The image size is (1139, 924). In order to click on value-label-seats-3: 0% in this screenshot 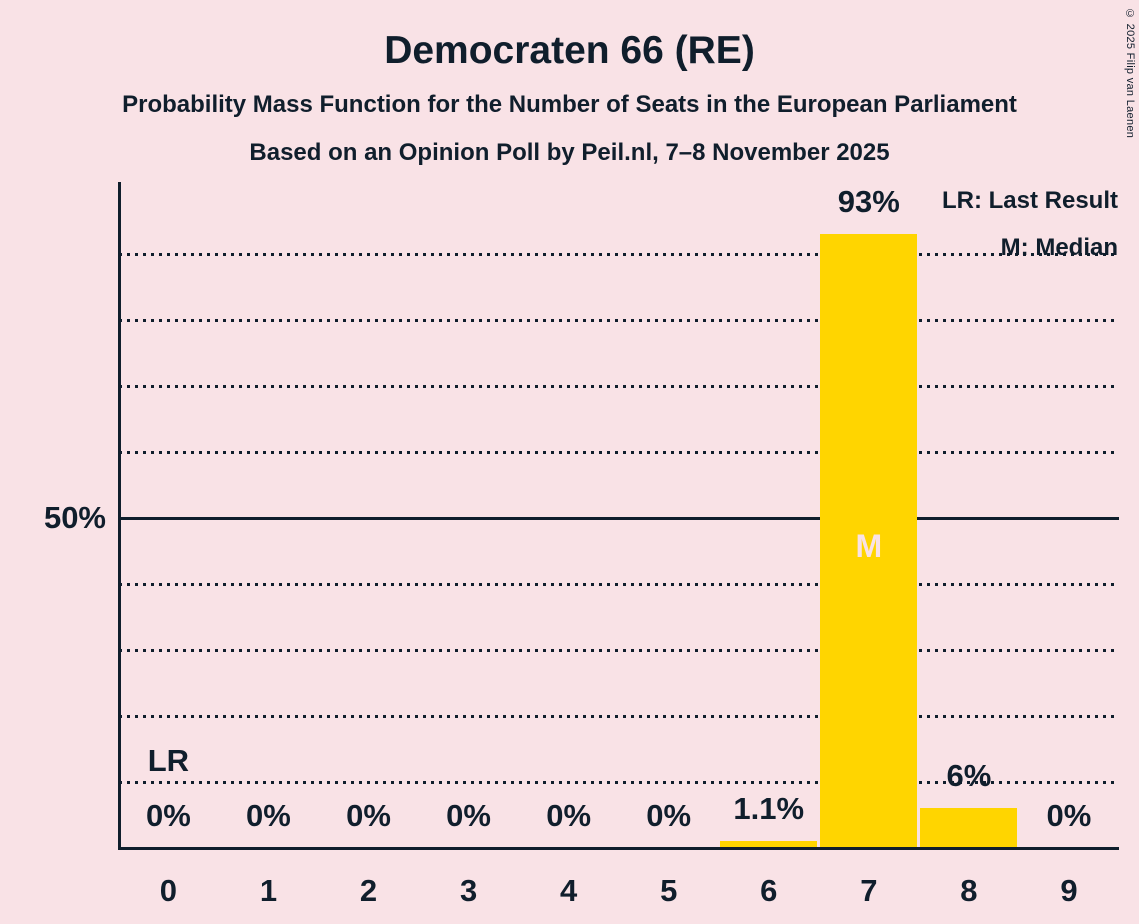, I will do `click(468, 815)`.